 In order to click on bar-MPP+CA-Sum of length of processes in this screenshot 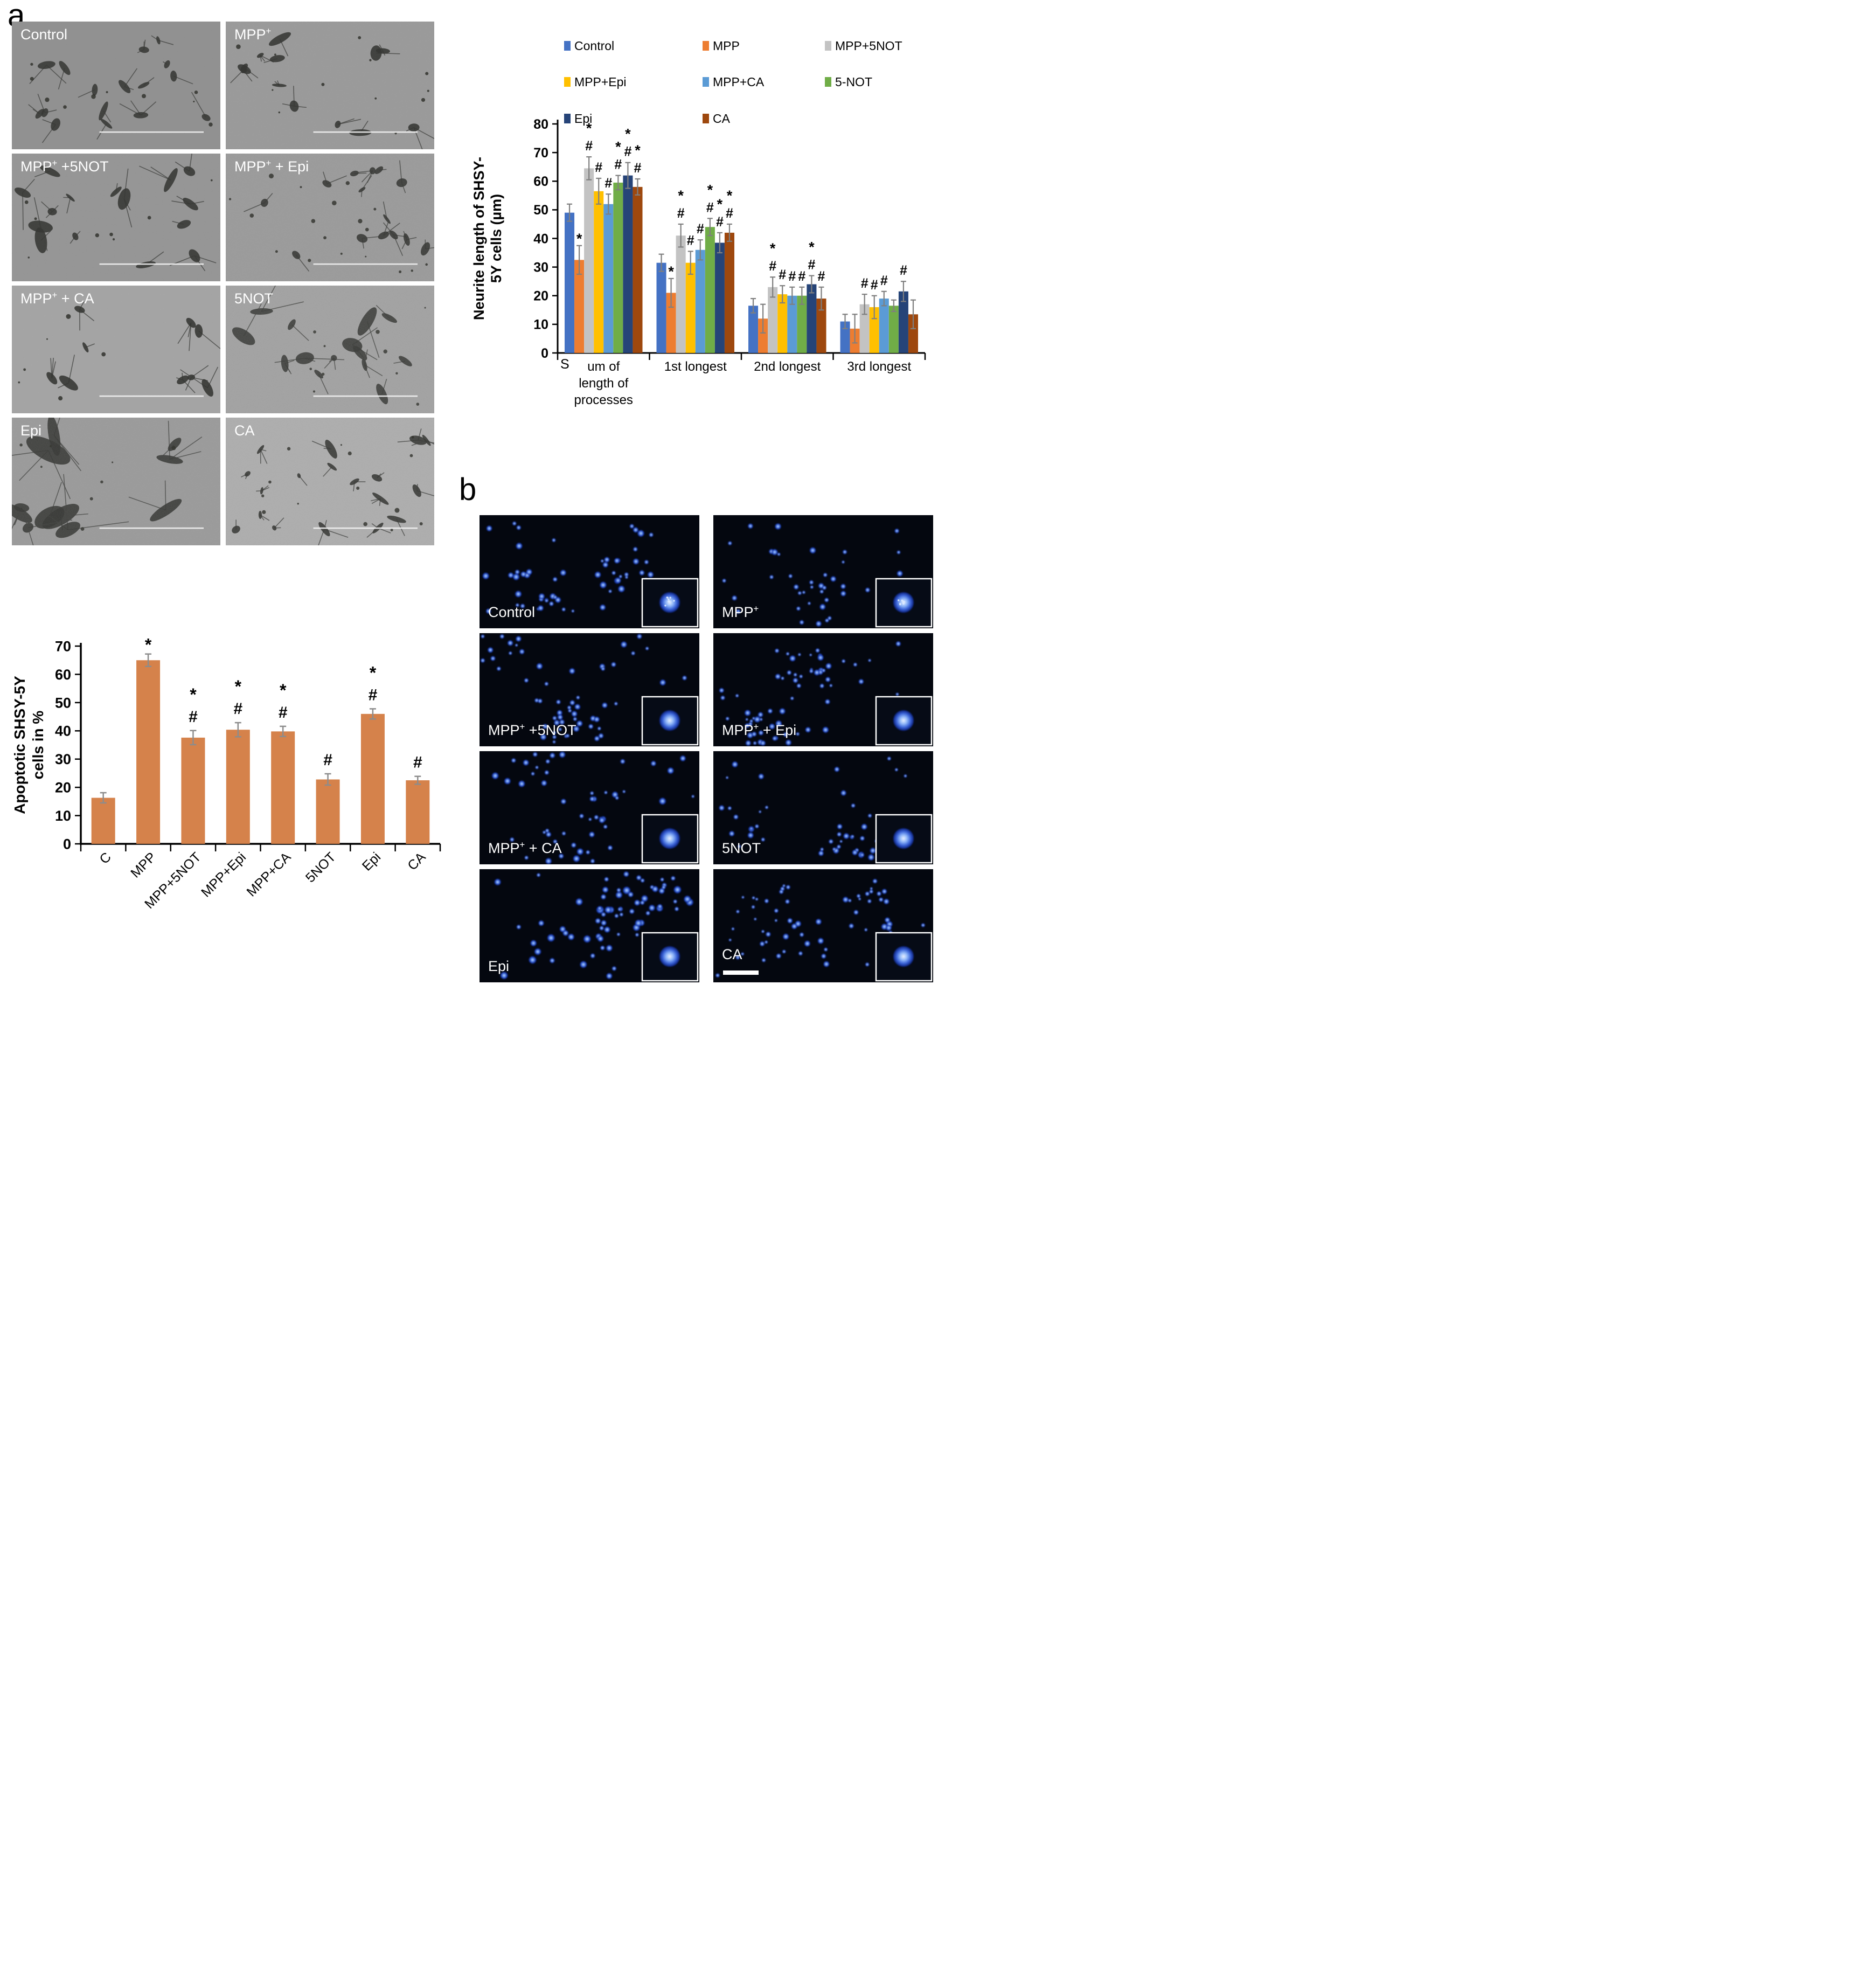, I will do `click(608, 279)`.